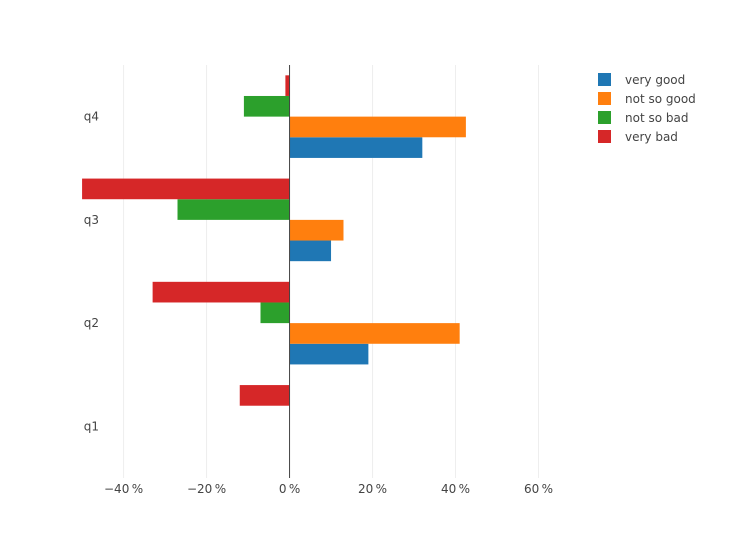 The image size is (752, 560). What do you see at coordinates (660, 99) in the screenshot?
I see `legend-label: not so good` at bounding box center [660, 99].